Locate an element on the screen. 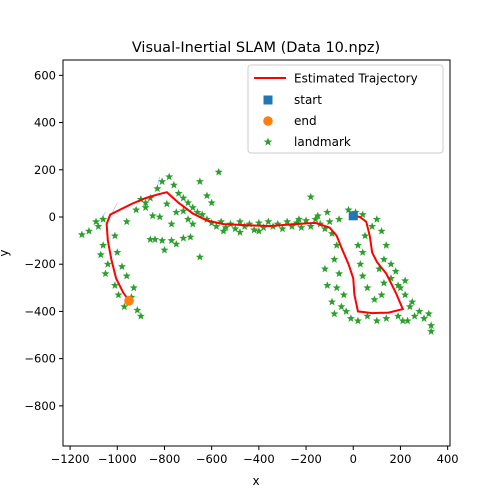 The height and width of the screenshot is (500, 500). x-tick-label: −600 is located at coordinates (212, 459).